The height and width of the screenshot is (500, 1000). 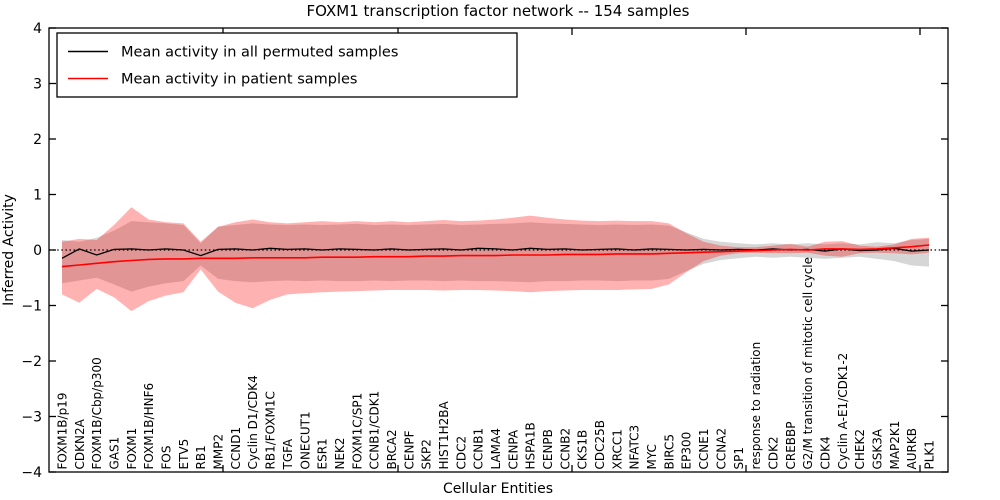 I want to click on x-category-label: CCNE1, so click(x=704, y=449).